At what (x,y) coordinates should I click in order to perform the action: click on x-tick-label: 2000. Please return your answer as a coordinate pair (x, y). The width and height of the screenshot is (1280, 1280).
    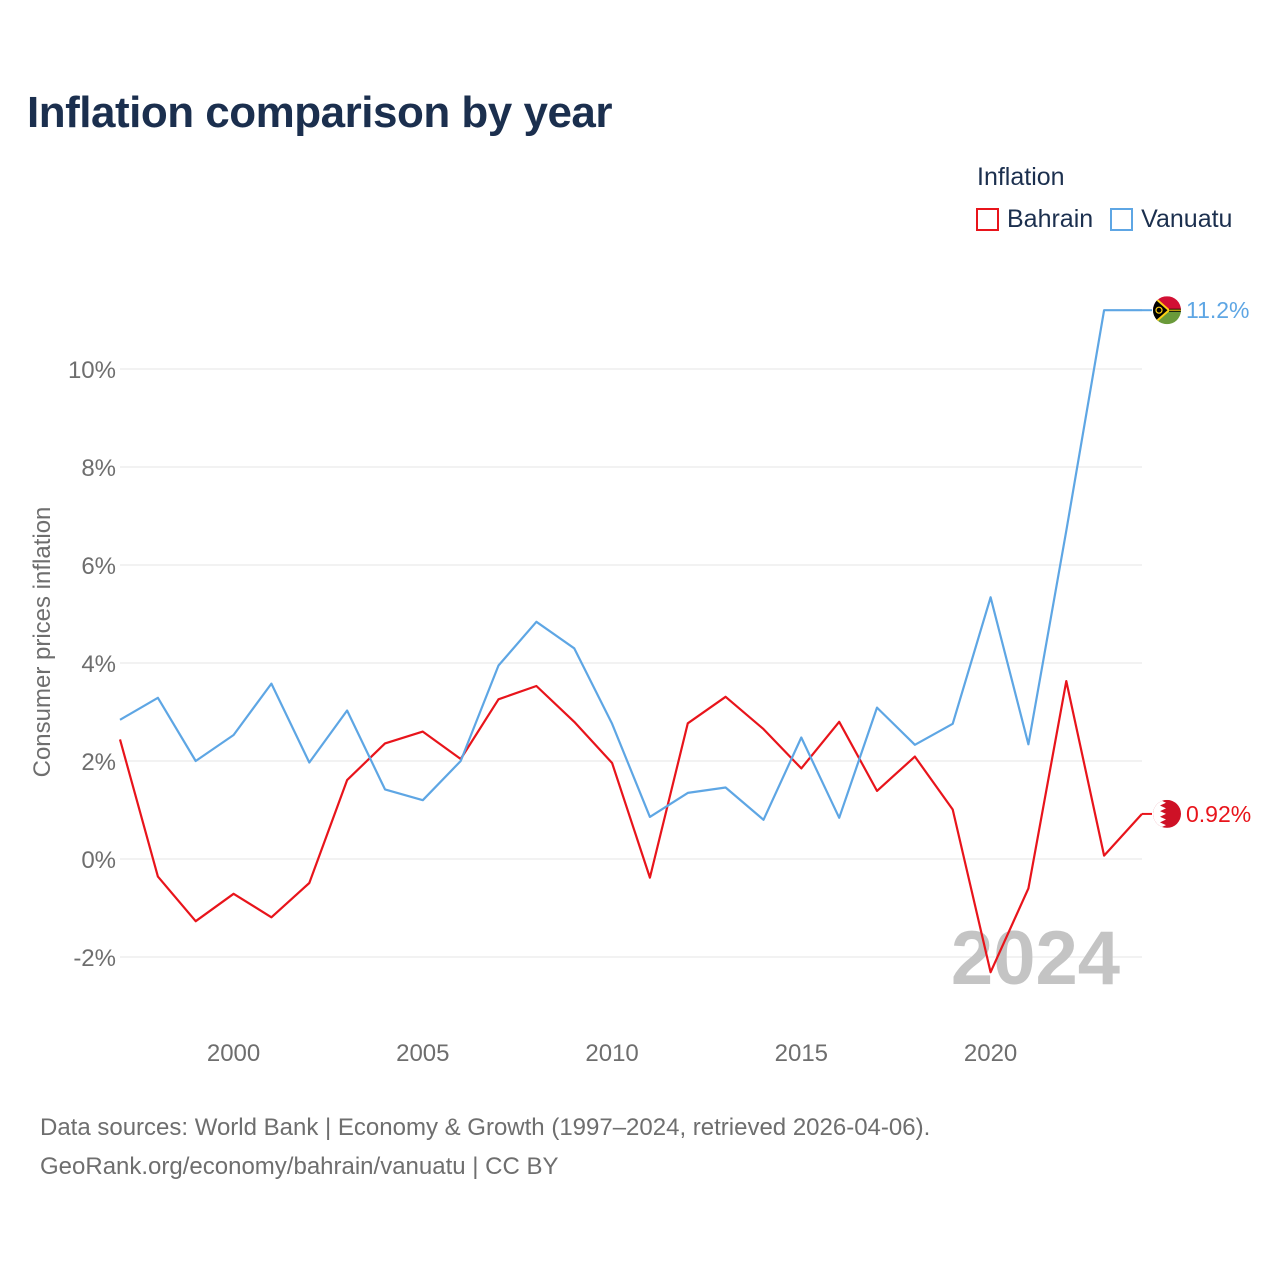
    Looking at the image, I should click on (233, 1053).